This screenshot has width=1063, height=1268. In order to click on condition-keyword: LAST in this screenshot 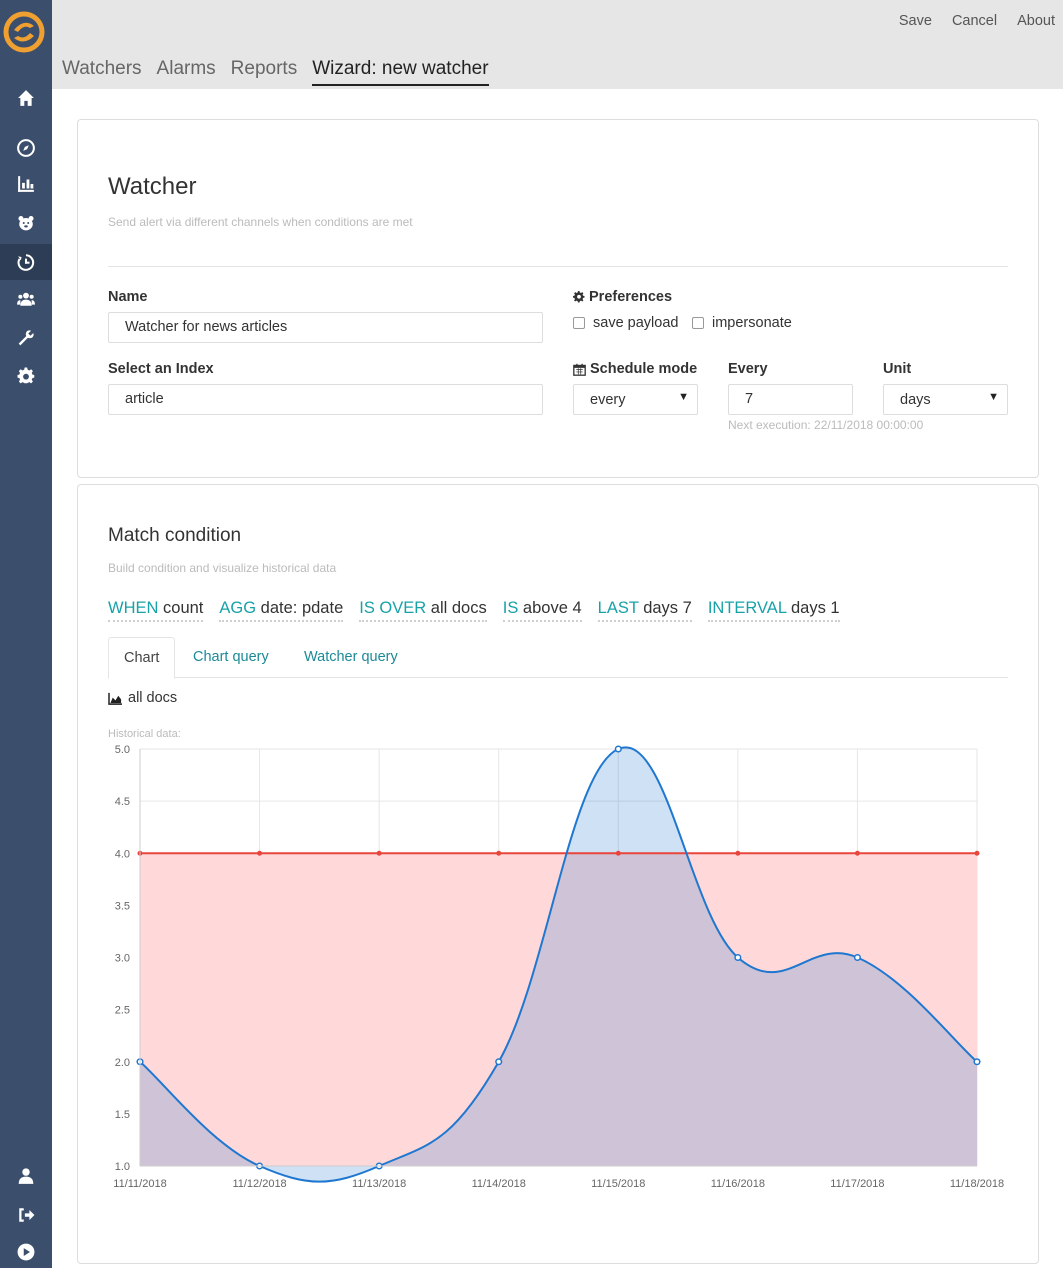, I will do `click(618, 608)`.